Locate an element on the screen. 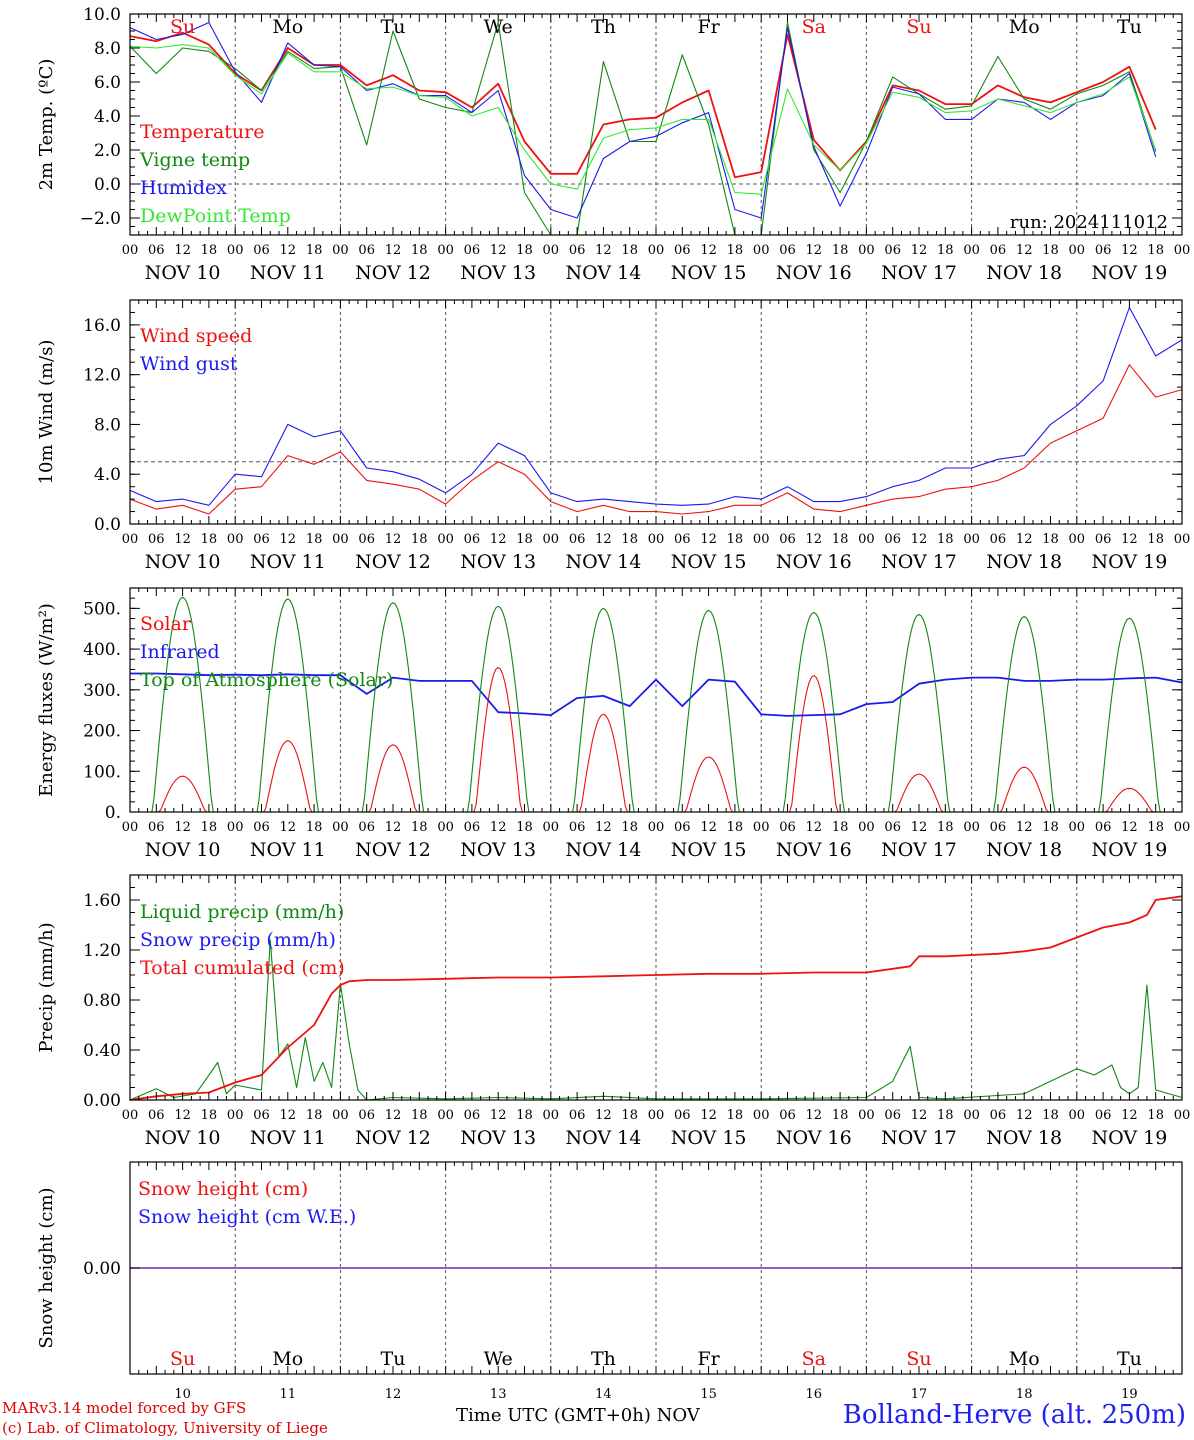 The height and width of the screenshot is (1440, 1194). y-tick-label: 10.0 is located at coordinates (102, 15).